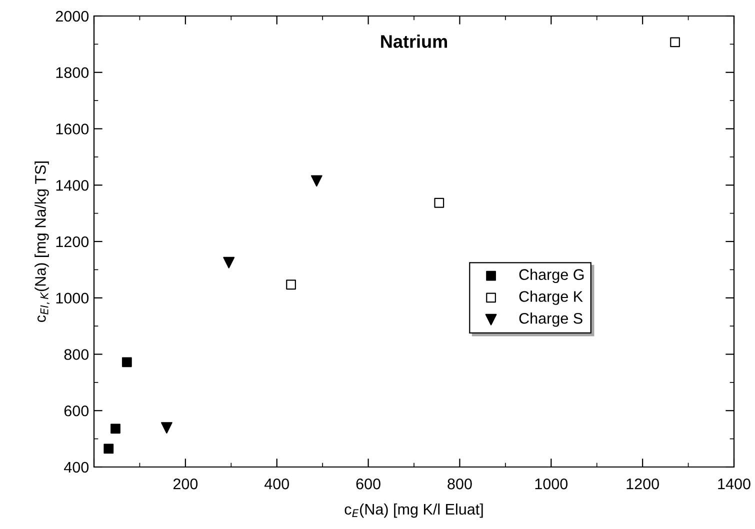 This screenshot has height=529, width=755. I want to click on x-tick-label: 1400, so click(734, 484).